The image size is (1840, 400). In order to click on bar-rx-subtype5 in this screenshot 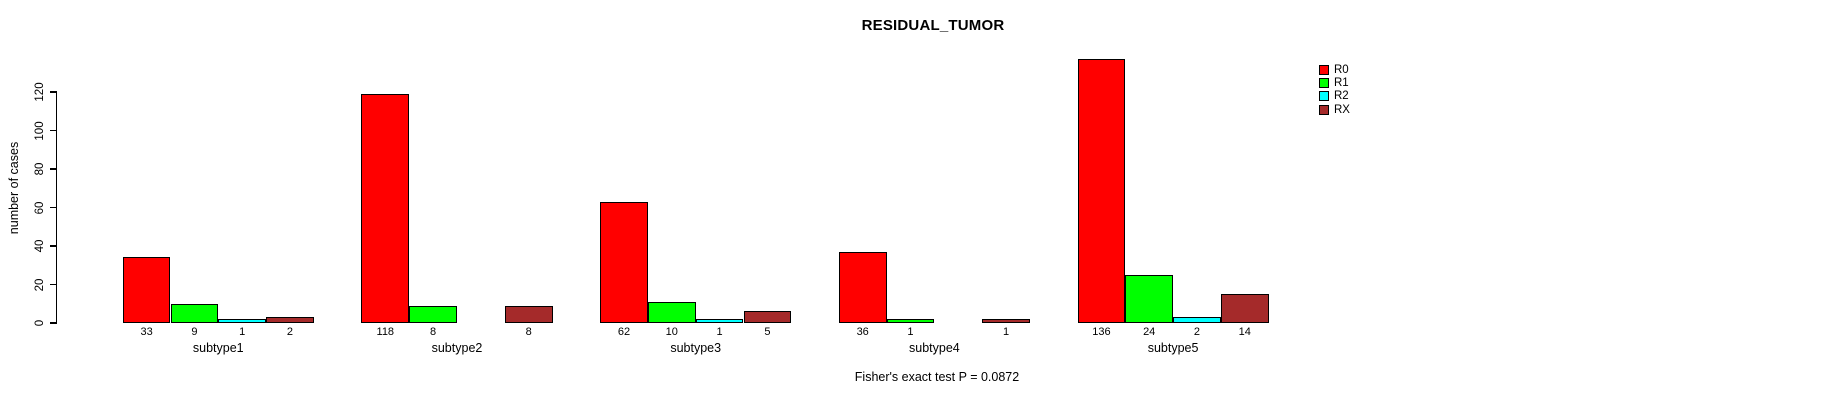, I will do `click(1244, 308)`.